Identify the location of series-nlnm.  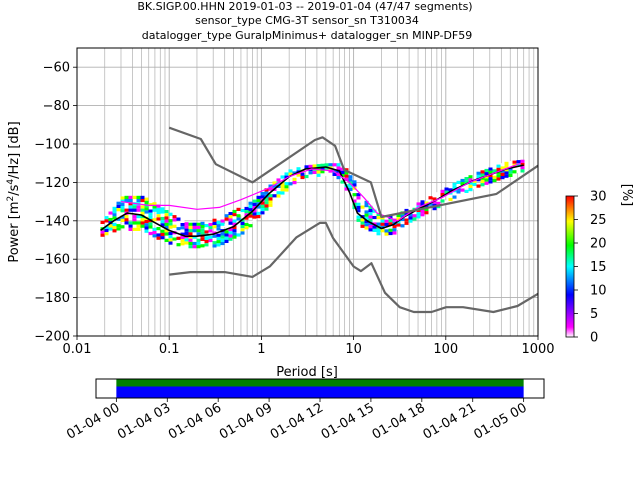
(354, 267).